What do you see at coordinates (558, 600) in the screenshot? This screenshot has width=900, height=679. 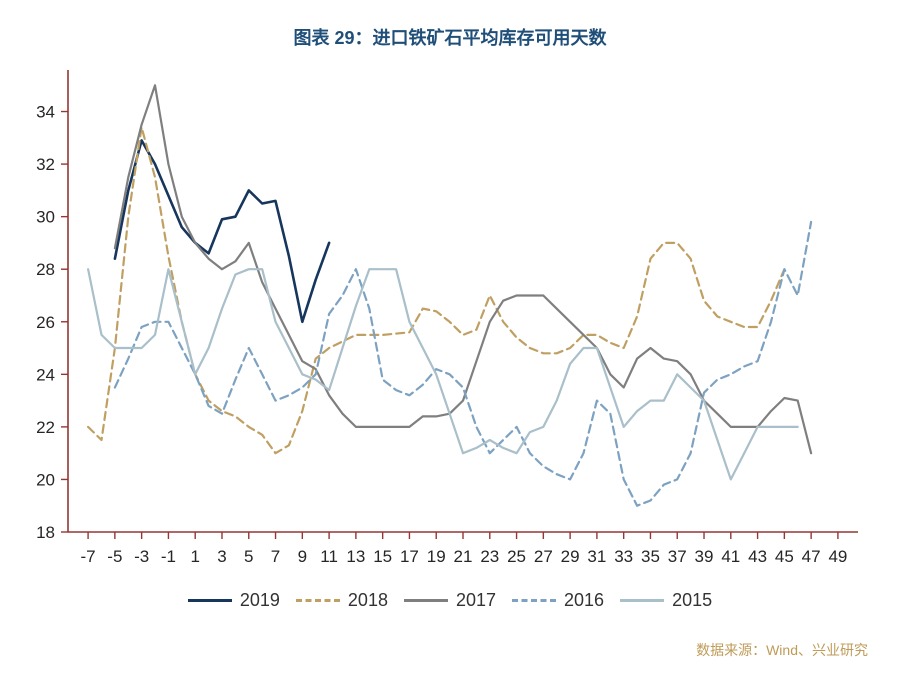 I see `legend-item-2016: 2016` at bounding box center [558, 600].